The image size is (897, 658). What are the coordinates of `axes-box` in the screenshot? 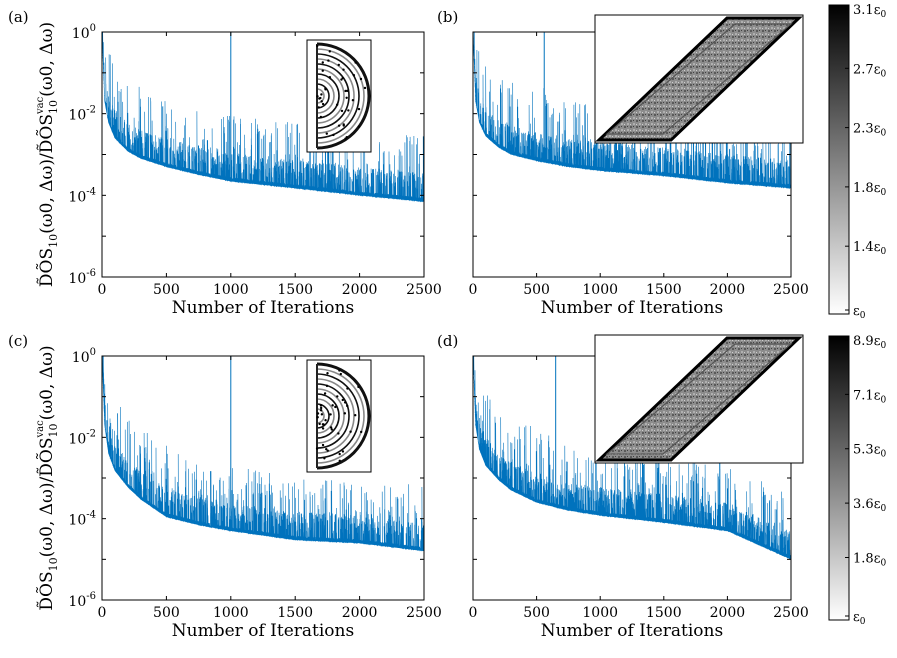 It's located at (263, 478).